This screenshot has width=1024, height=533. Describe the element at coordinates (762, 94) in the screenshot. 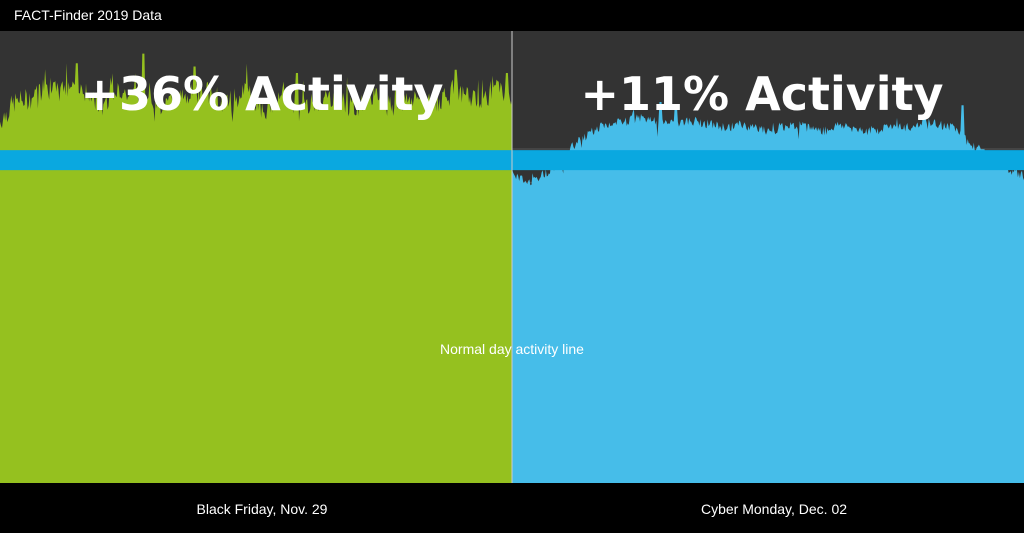

I see `cyber-monday-headline: +11% Activity` at that location.